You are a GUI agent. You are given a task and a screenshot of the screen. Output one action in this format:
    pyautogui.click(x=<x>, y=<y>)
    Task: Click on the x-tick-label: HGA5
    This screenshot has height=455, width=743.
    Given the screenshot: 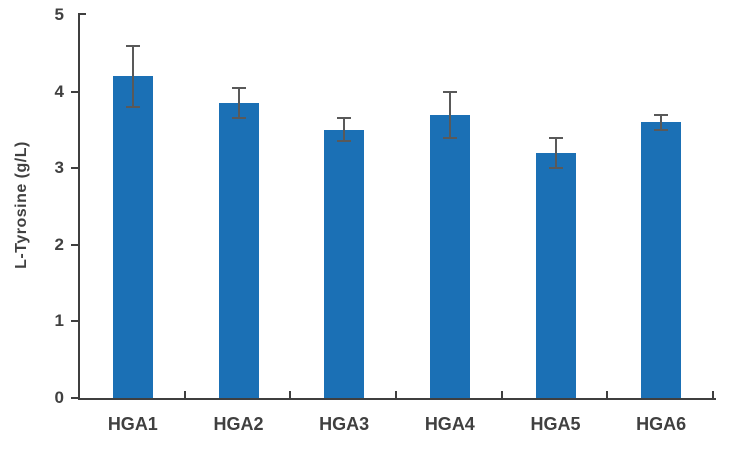 What is the action you would take?
    pyautogui.click(x=555, y=424)
    